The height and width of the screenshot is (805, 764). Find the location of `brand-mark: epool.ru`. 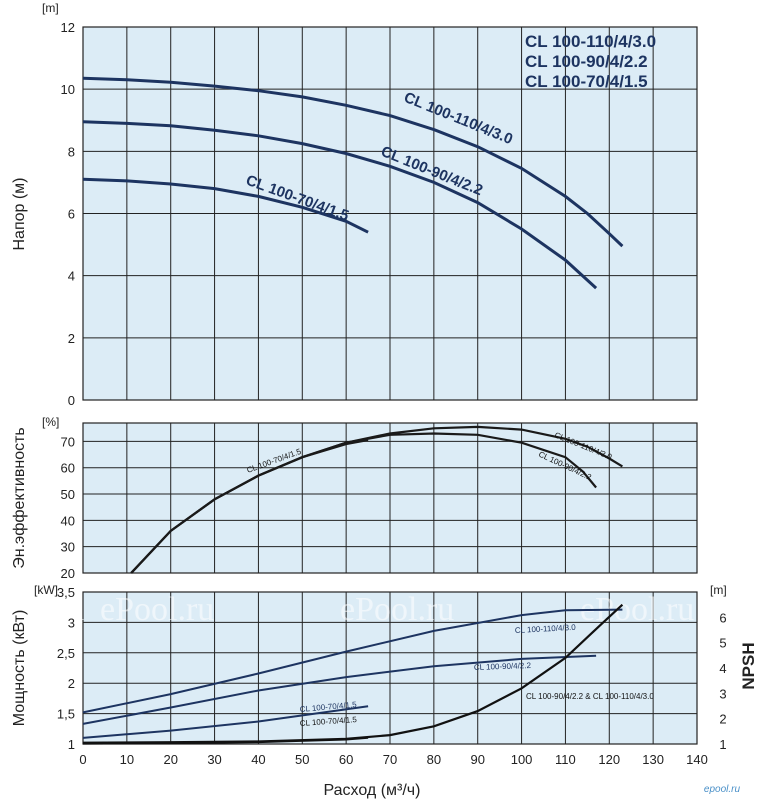

brand-mark: epool.ru is located at coordinates (722, 789).